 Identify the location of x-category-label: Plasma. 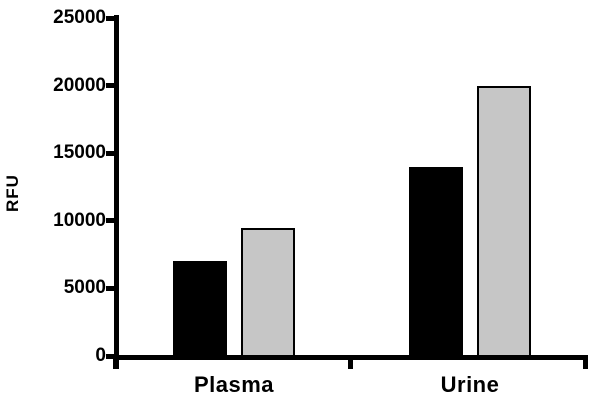
(234, 384).